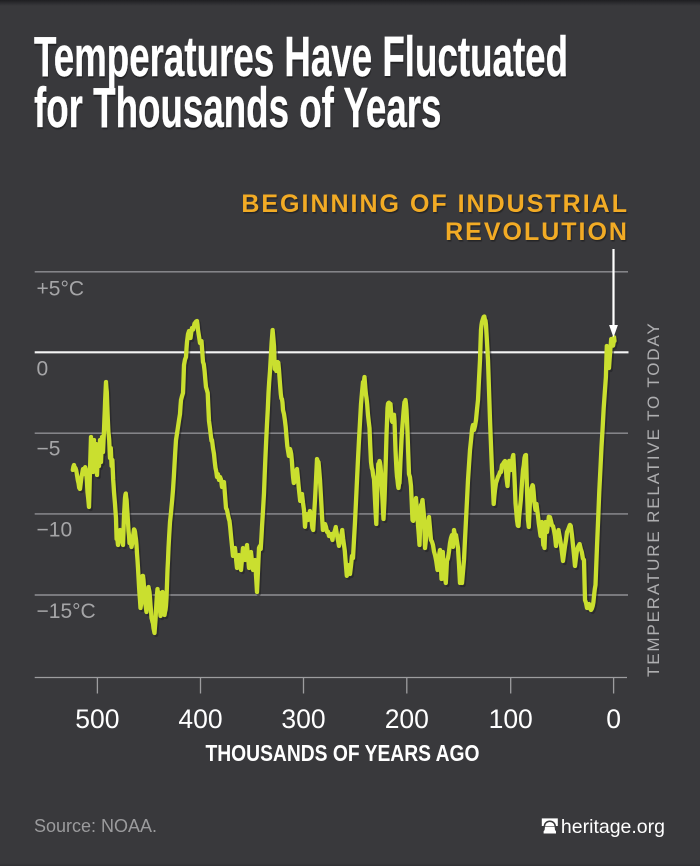 This screenshot has width=700, height=866. I want to click on svg-text: 200, so click(407, 719).